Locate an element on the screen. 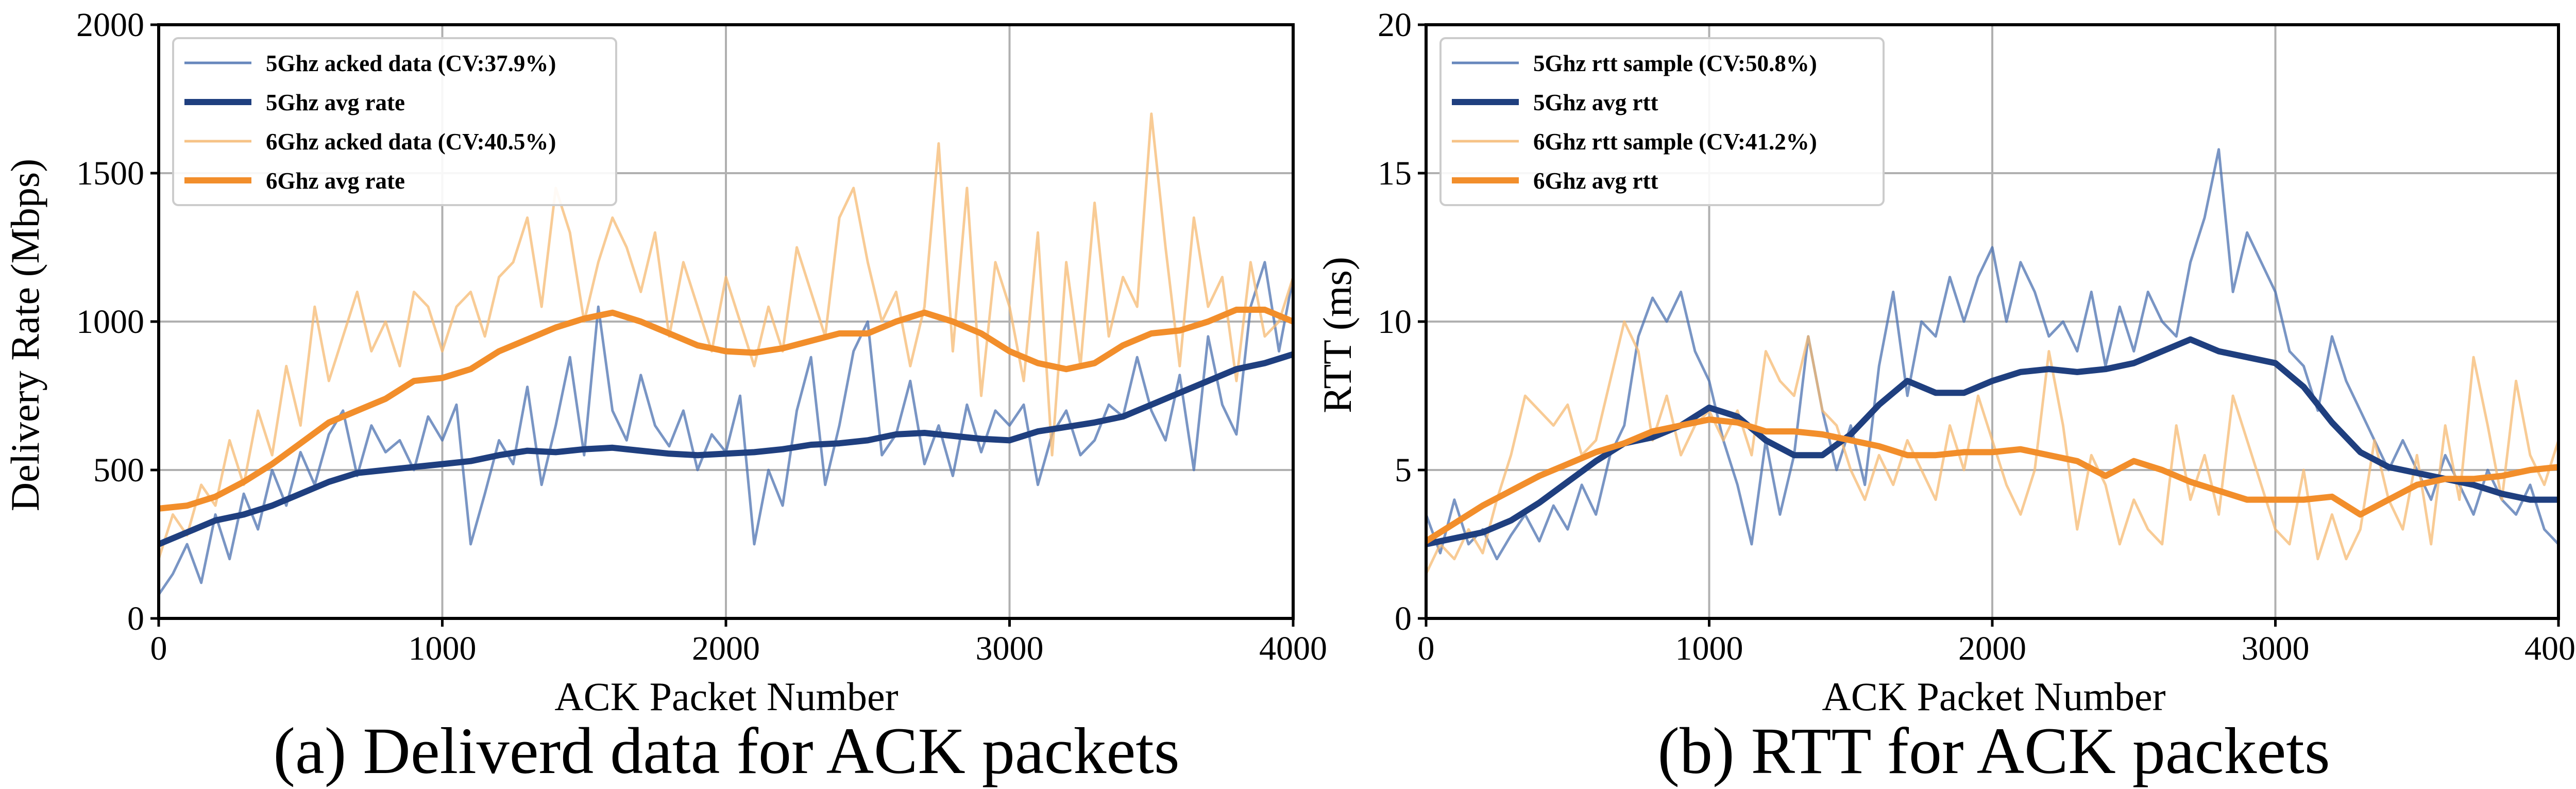 This screenshot has height=789, width=2576. chart-a-legend-label: 5Ghz acked data (CV:37.9%) is located at coordinates (411, 63).